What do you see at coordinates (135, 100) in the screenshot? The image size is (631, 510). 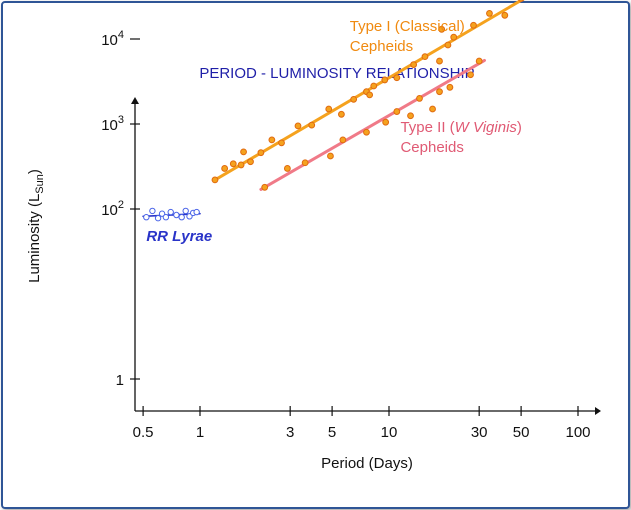 I see `y-axis-arrow` at bounding box center [135, 100].